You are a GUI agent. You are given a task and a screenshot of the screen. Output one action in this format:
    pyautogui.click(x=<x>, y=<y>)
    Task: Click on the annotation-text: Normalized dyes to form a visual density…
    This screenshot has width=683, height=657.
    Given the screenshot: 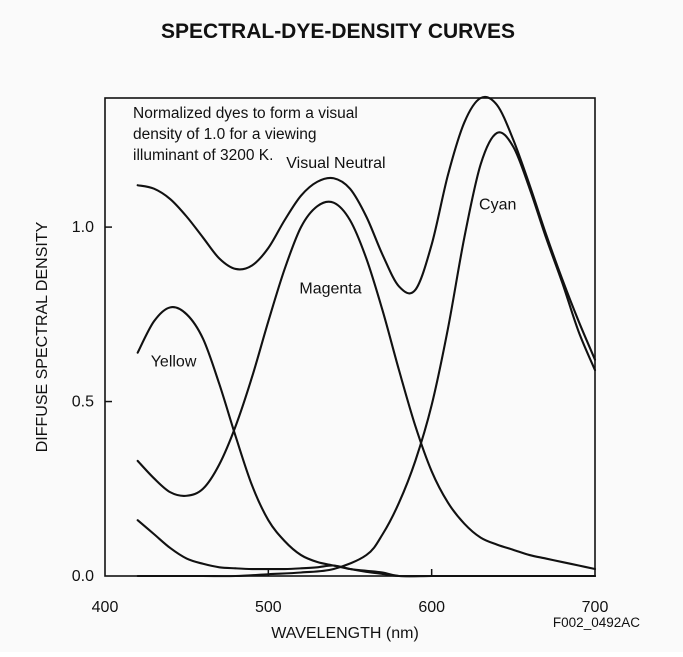 What is the action you would take?
    pyautogui.click(x=245, y=134)
    